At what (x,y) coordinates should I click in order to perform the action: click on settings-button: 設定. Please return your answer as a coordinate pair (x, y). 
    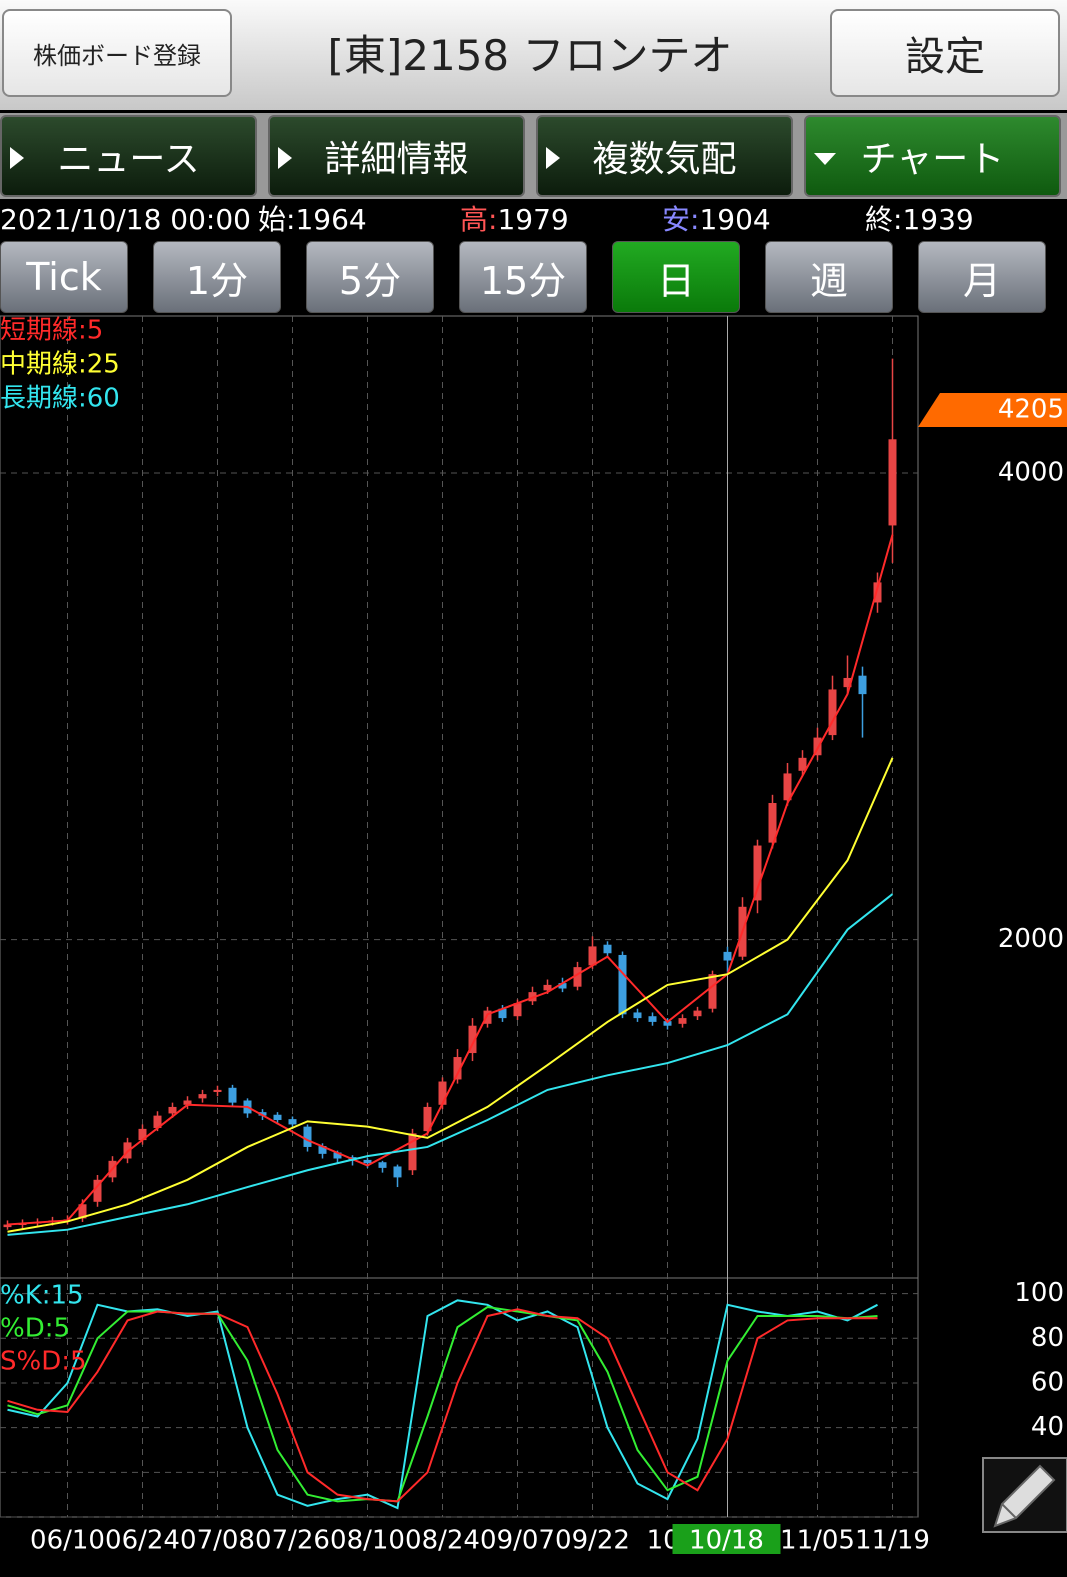
    Looking at the image, I should click on (945, 53).